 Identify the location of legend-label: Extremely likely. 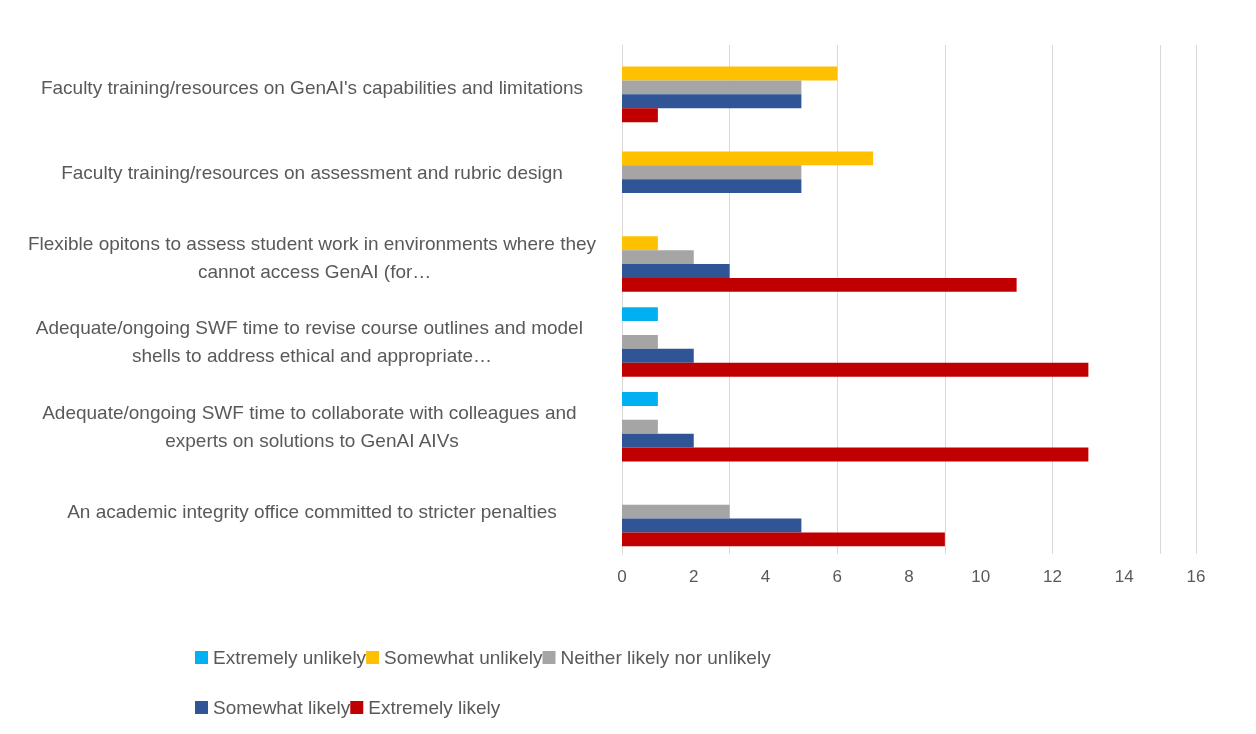
(434, 707).